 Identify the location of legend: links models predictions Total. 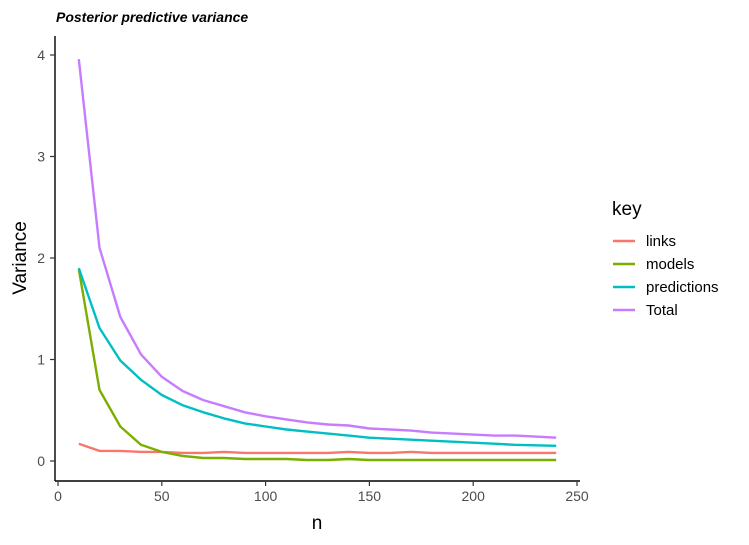
(666, 276).